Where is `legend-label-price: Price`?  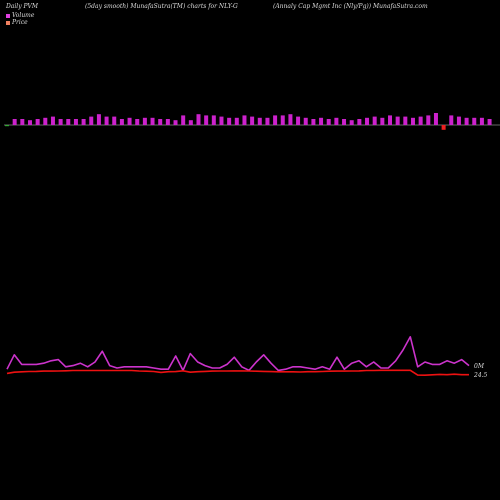 legend-label-price: Price is located at coordinates (20, 22).